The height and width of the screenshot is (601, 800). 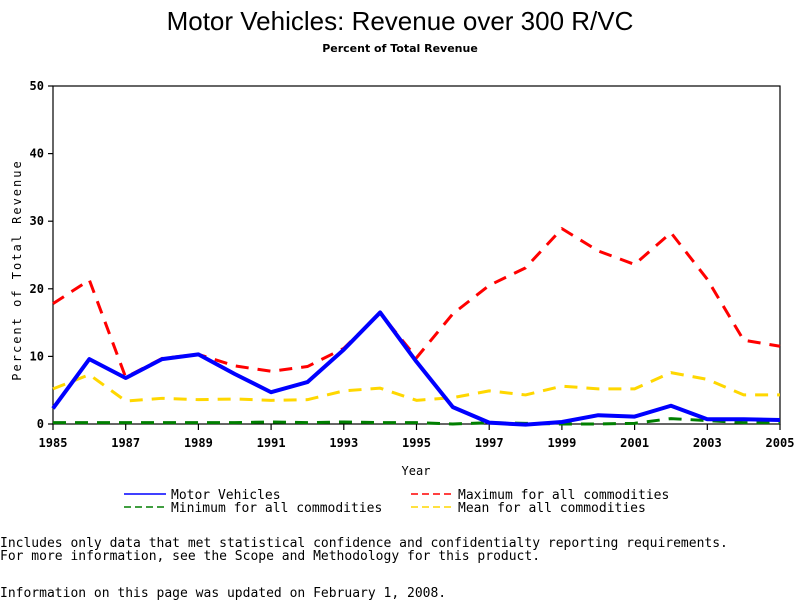 I want to click on x-tick-label: 2005, so click(x=780, y=443).